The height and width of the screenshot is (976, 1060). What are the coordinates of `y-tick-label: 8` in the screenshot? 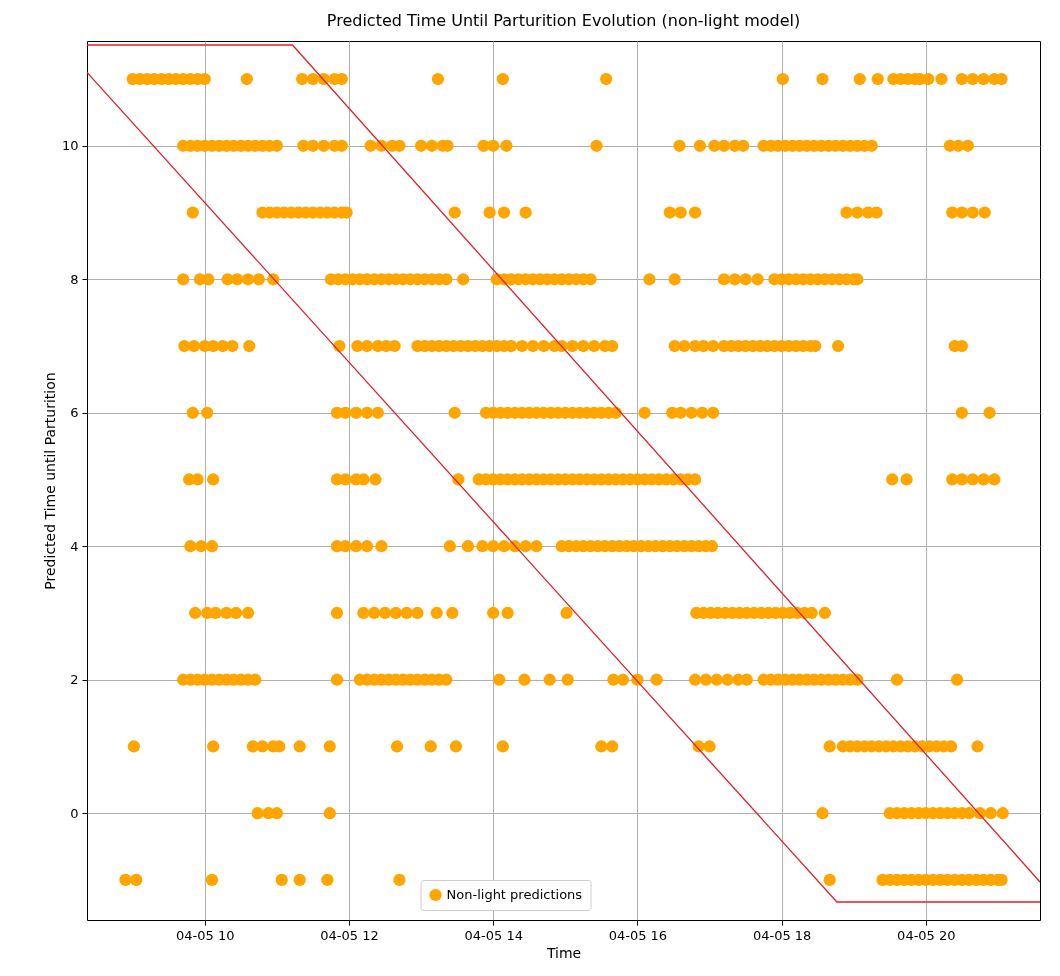 It's located at (74, 279).